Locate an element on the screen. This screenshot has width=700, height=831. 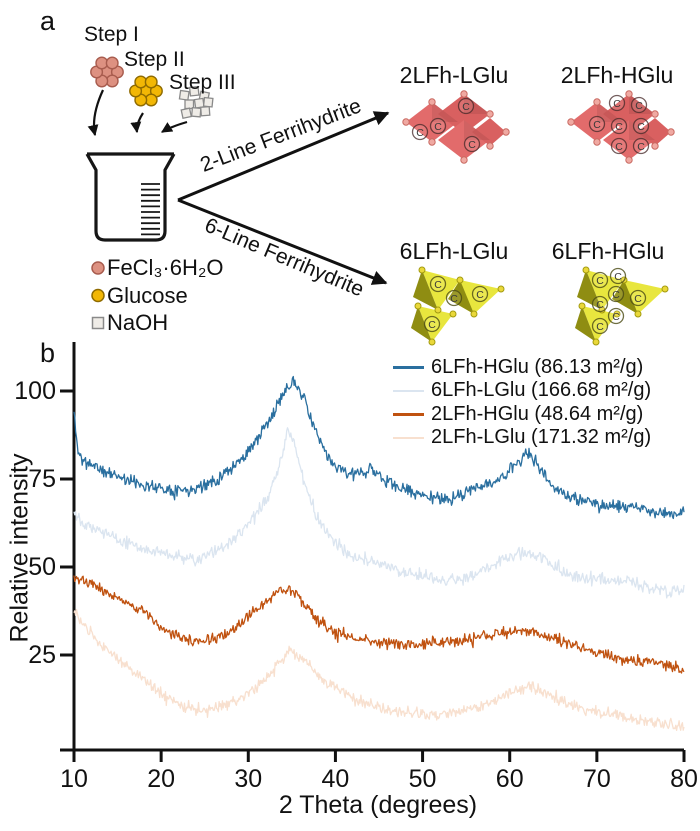
y-tick-label: 25 is located at coordinates (42, 655).